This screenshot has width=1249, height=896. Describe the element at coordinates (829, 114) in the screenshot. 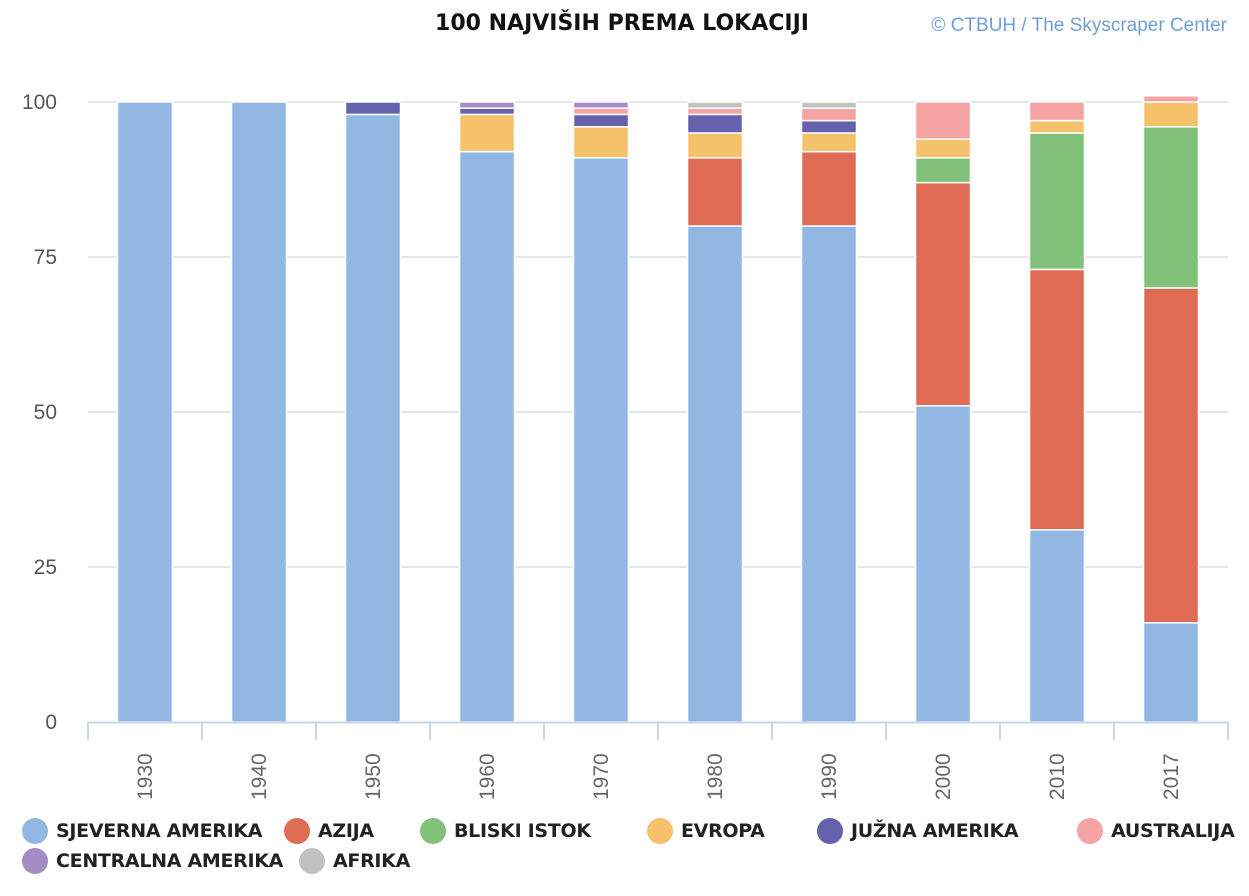

I see `bar-segment-1990-s5` at that location.